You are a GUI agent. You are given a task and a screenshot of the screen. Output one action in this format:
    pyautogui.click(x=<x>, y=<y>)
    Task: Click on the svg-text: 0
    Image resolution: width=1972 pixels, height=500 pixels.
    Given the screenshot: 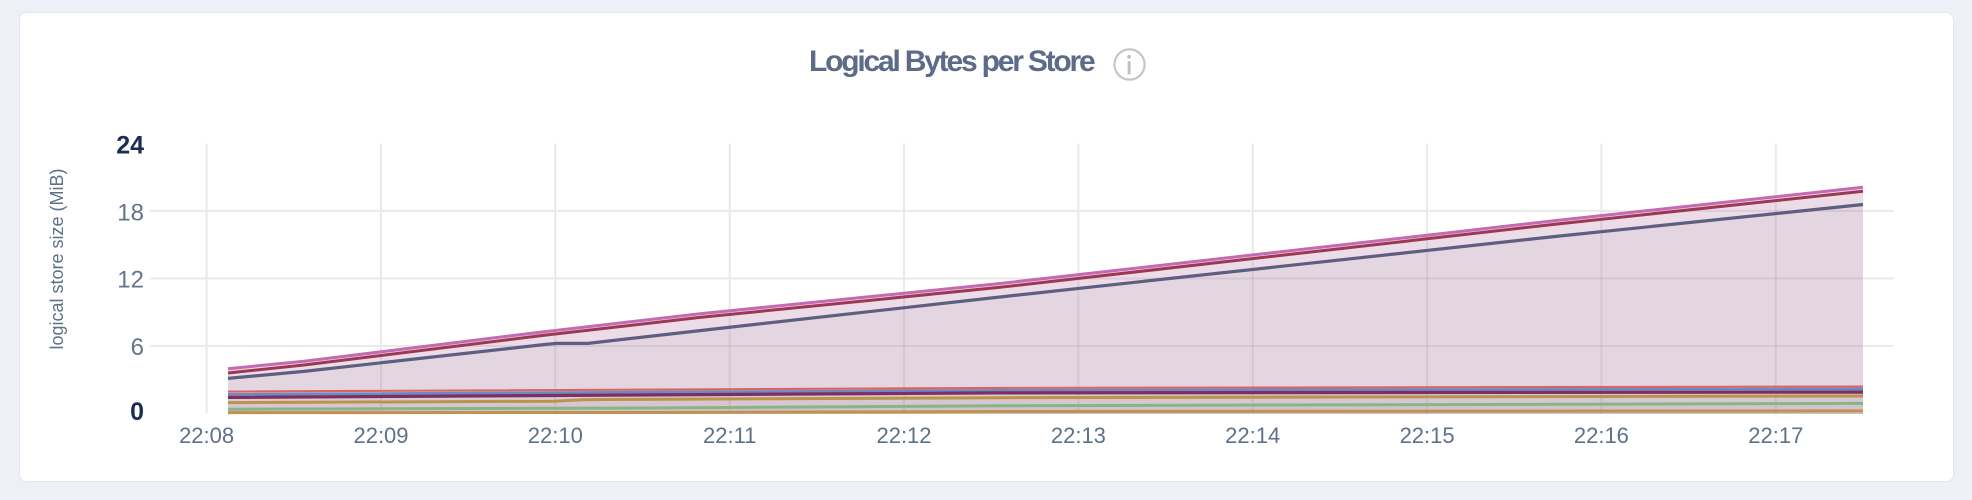 What is the action you would take?
    pyautogui.click(x=137, y=412)
    